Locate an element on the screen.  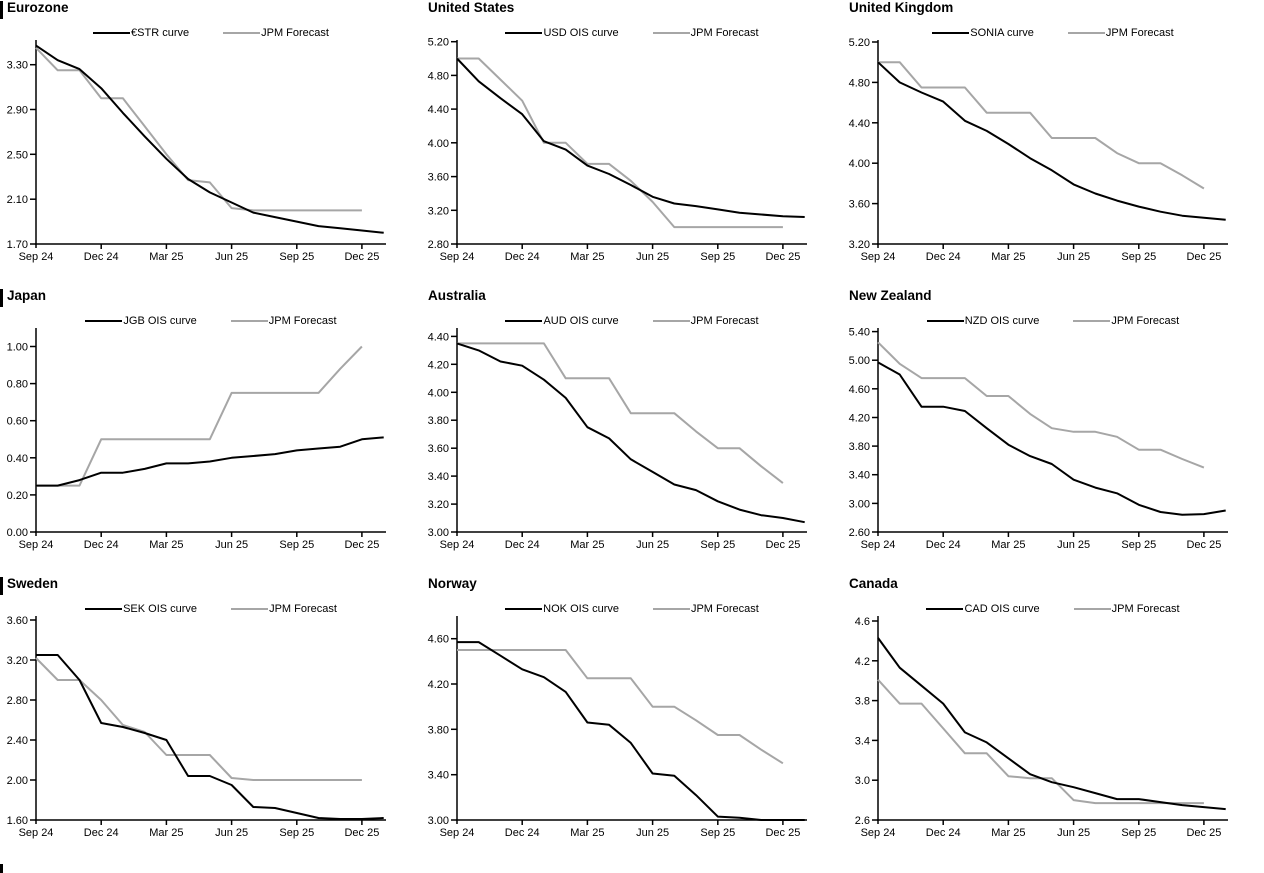
svg-text: 2.6 is located at coordinates (862, 821).